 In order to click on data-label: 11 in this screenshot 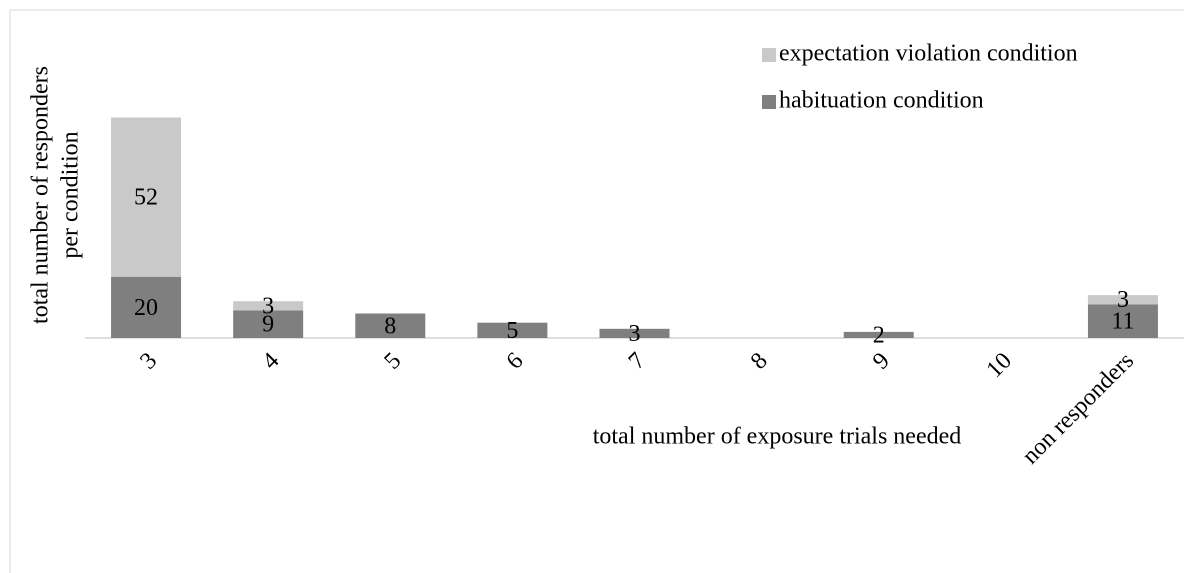, I will do `click(1122, 322)`.